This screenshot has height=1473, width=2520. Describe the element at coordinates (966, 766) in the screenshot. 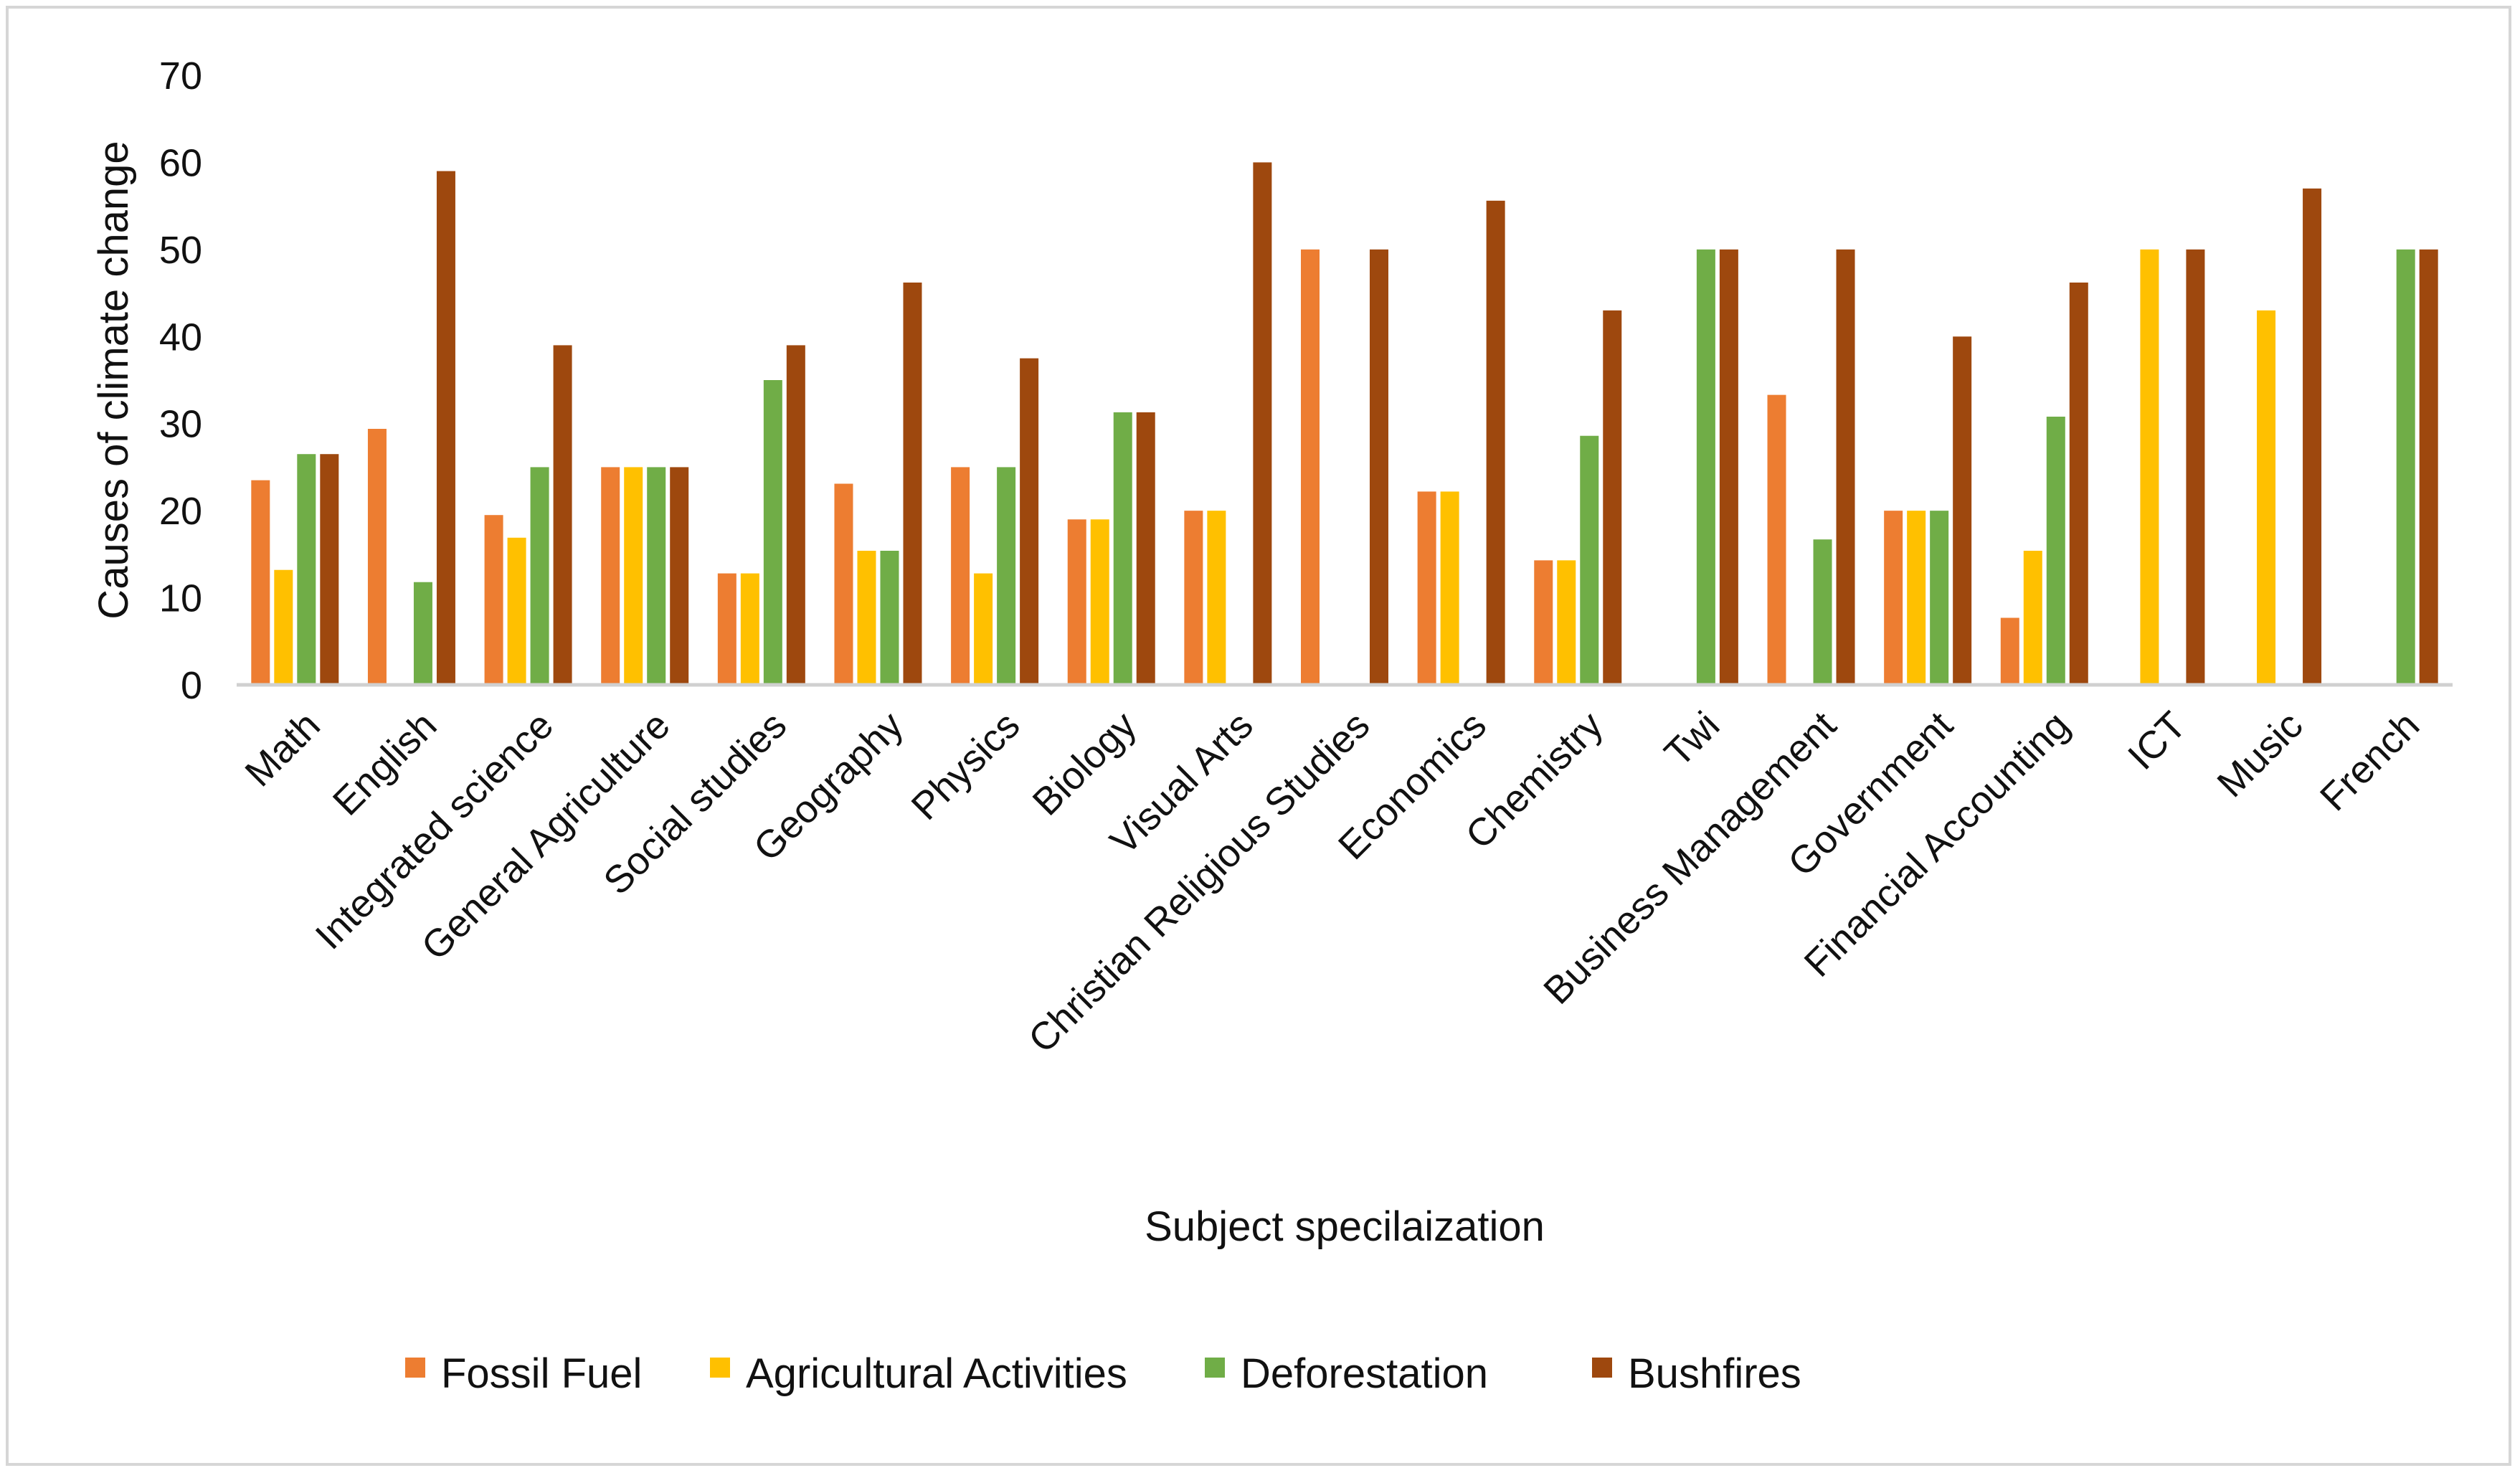

I see `x-category-label: Physics` at that location.